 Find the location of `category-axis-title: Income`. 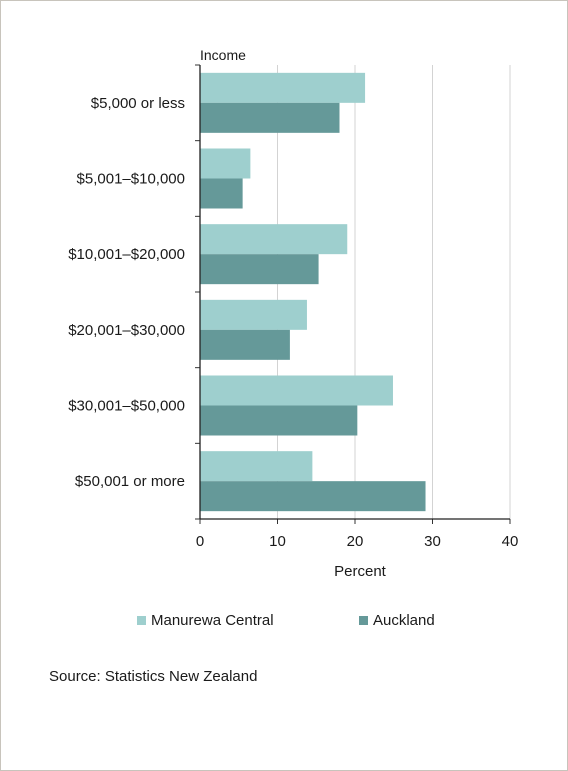

category-axis-title: Income is located at coordinates (223, 55).